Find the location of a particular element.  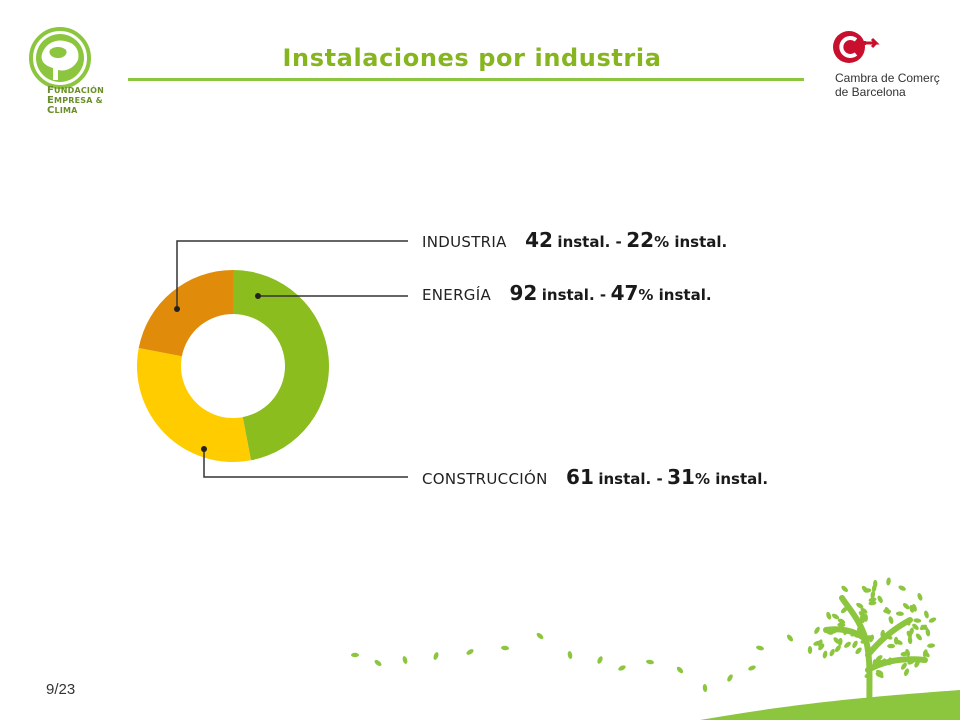

label-energia-pct: 47 is located at coordinates (624, 293).